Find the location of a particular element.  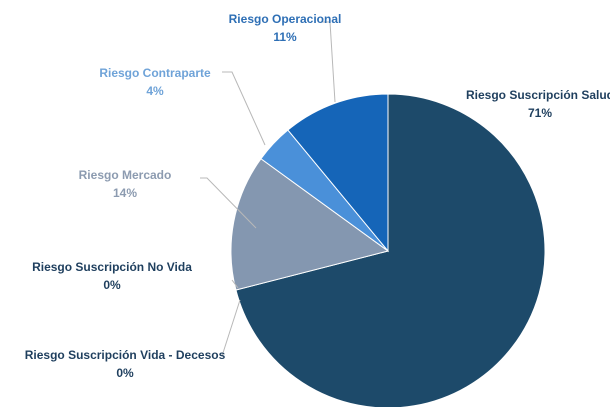

value-label: 71% is located at coordinates (540, 113).